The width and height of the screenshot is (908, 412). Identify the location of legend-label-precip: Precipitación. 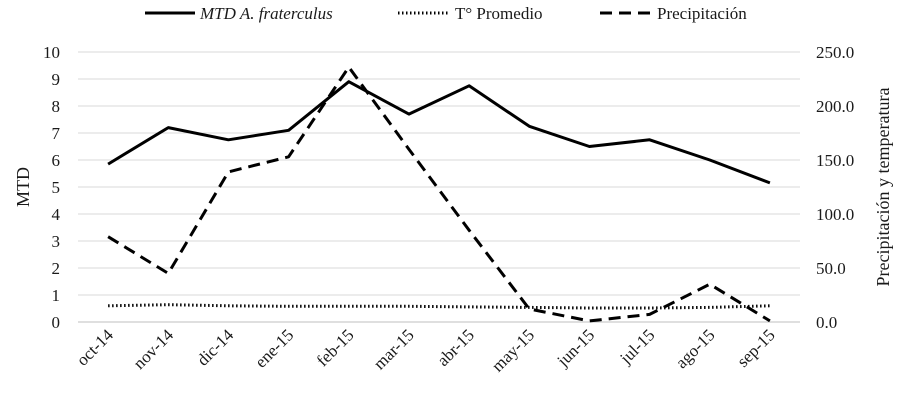
(702, 13).